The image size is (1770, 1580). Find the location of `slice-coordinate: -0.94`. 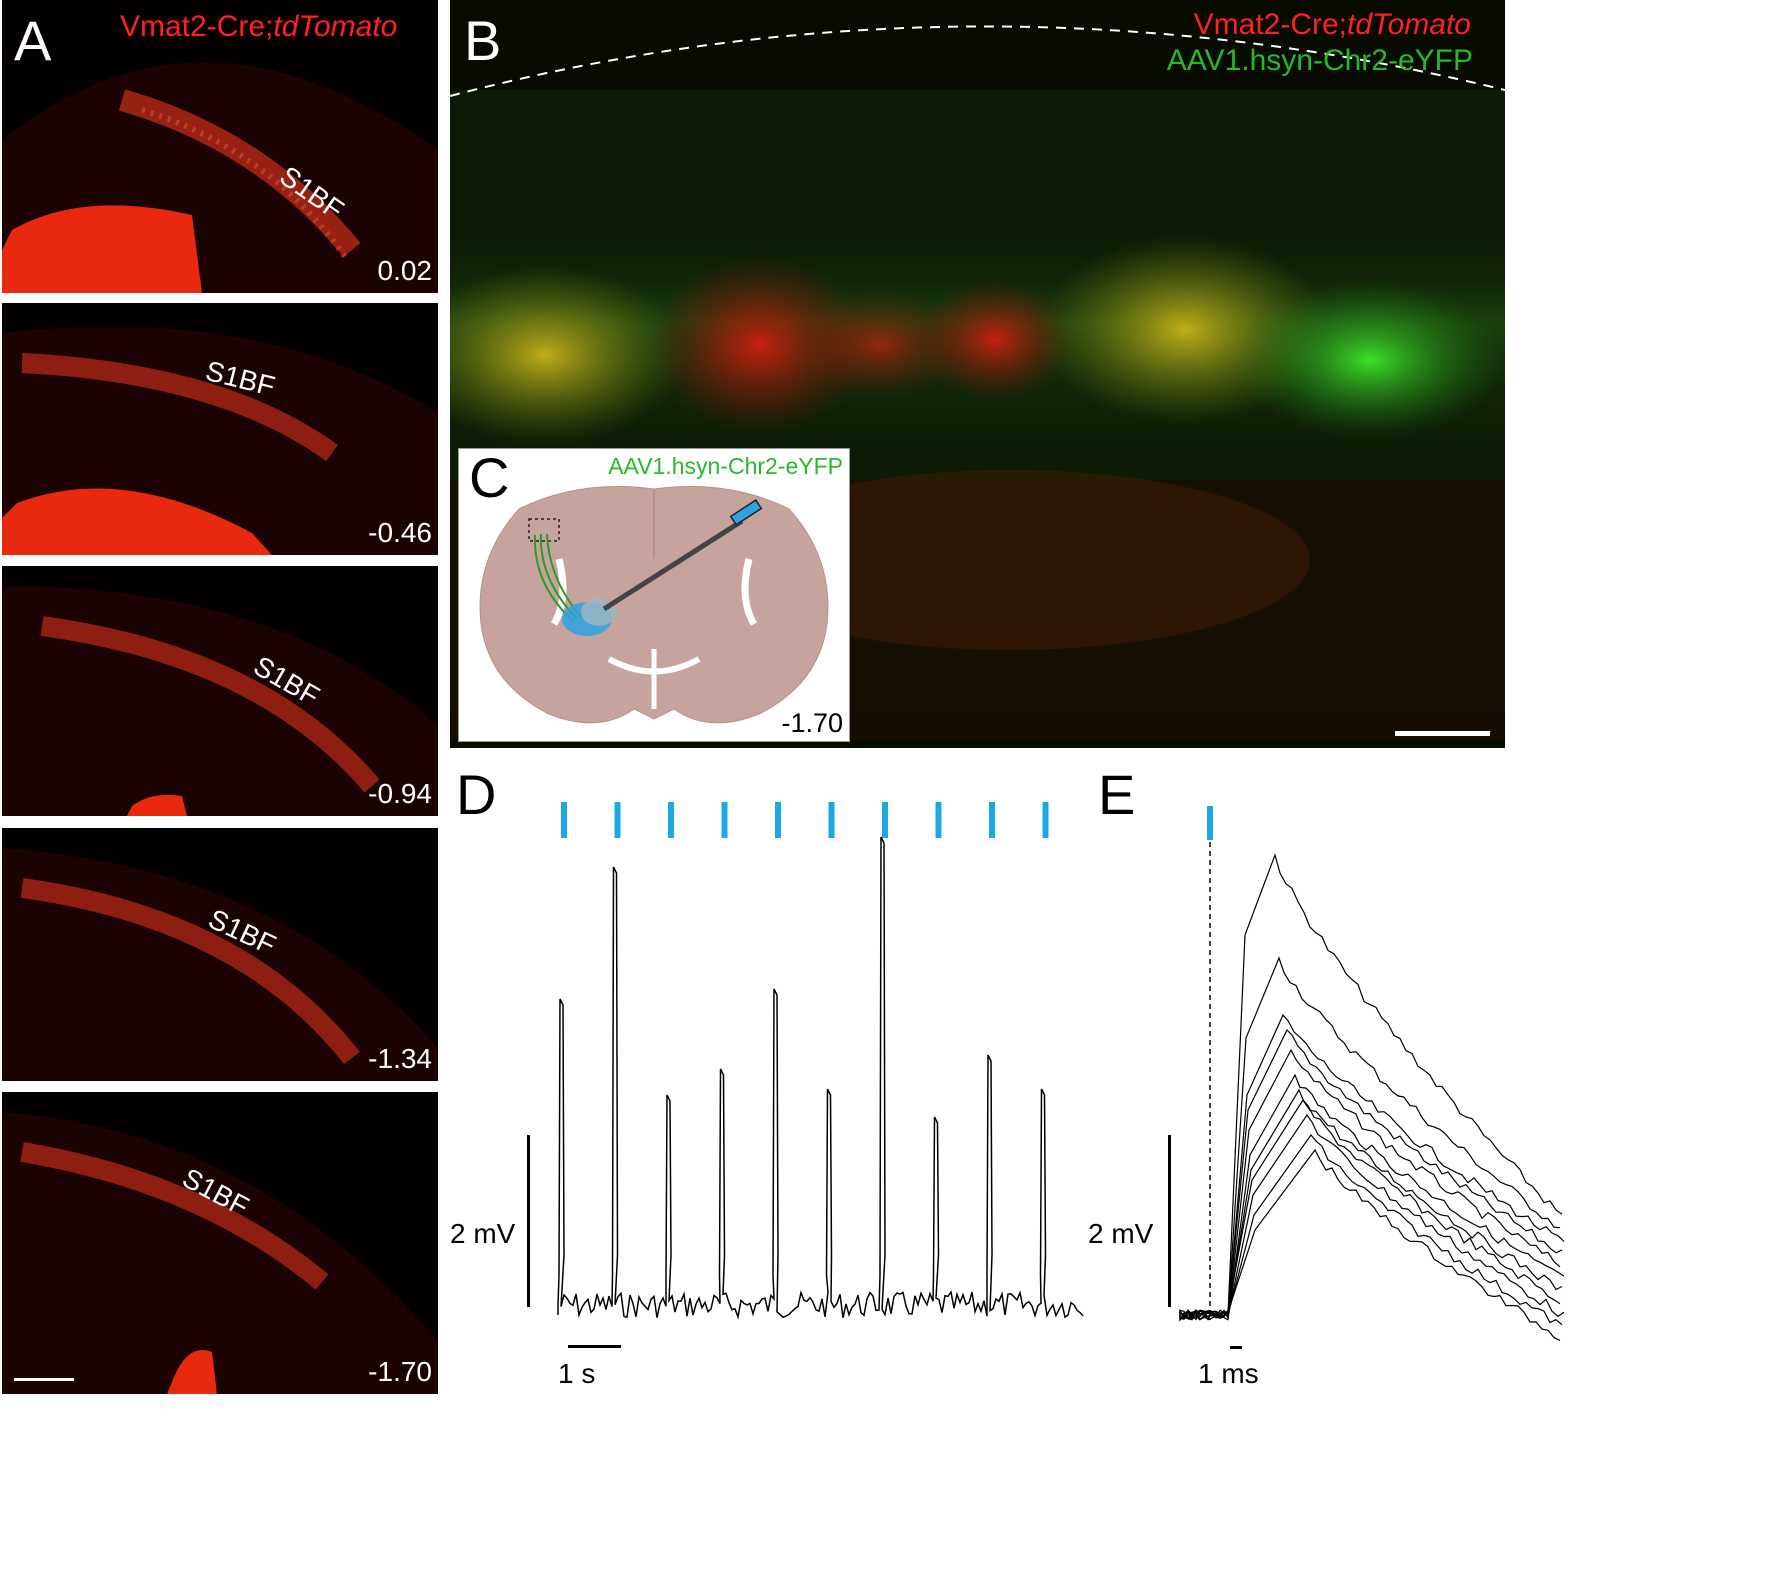

slice-coordinate: -0.94 is located at coordinates (400, 793).